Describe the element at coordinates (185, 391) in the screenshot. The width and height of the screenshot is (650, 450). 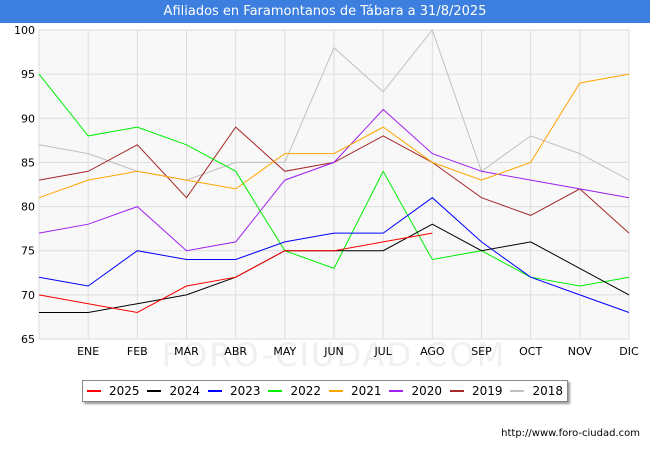
I see `legend-label: 2024` at that location.